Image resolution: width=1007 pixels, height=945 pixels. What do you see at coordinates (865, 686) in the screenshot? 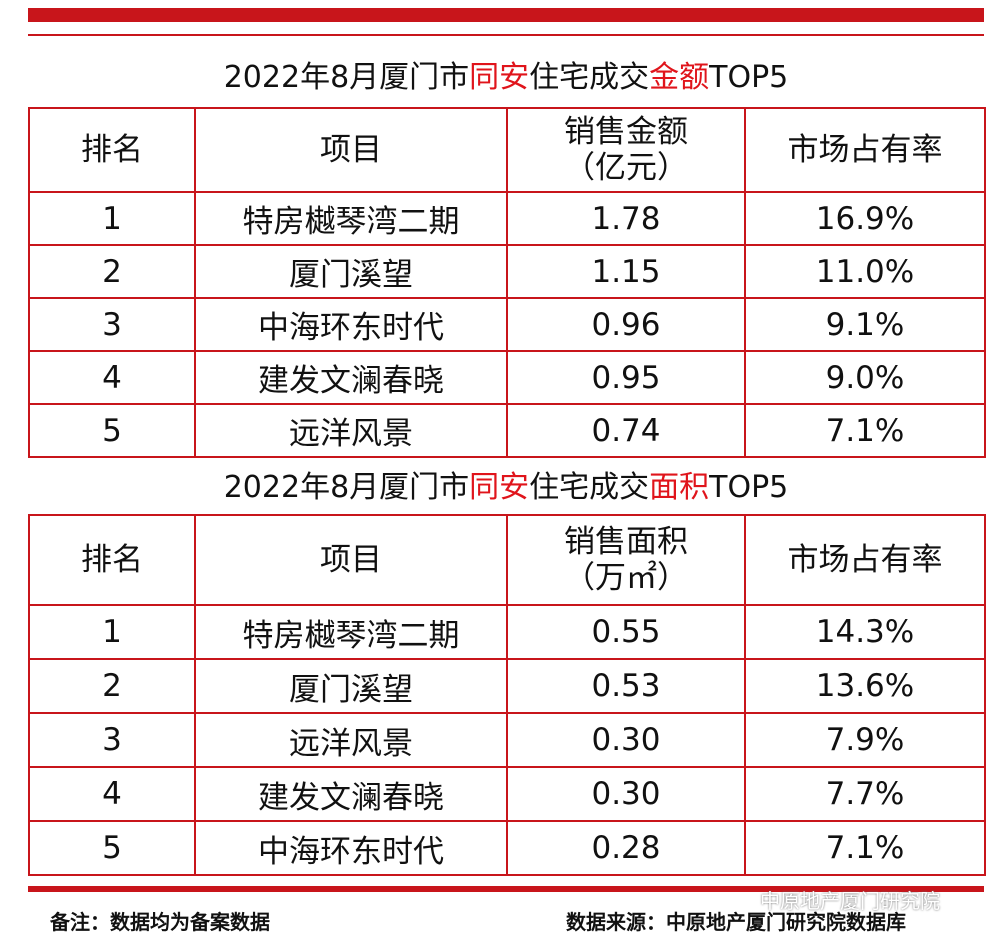
I see `share-cell: 13.6%` at bounding box center [865, 686].